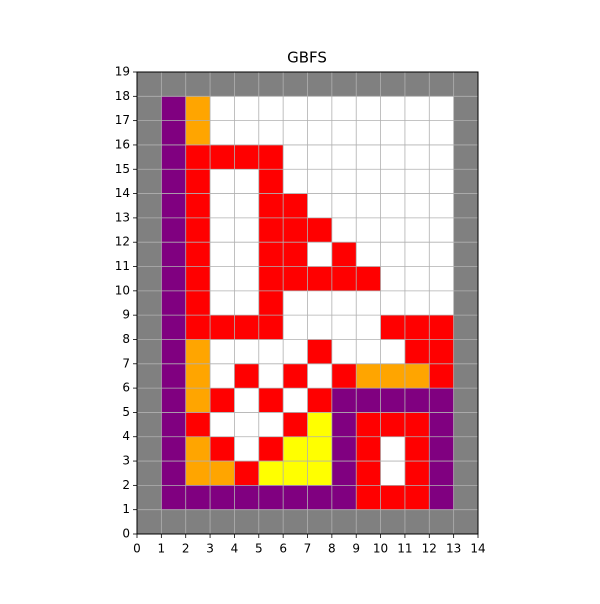 The width and height of the screenshot is (600, 604). What do you see at coordinates (356, 549) in the screenshot?
I see `x-tick-label: 9` at bounding box center [356, 549].